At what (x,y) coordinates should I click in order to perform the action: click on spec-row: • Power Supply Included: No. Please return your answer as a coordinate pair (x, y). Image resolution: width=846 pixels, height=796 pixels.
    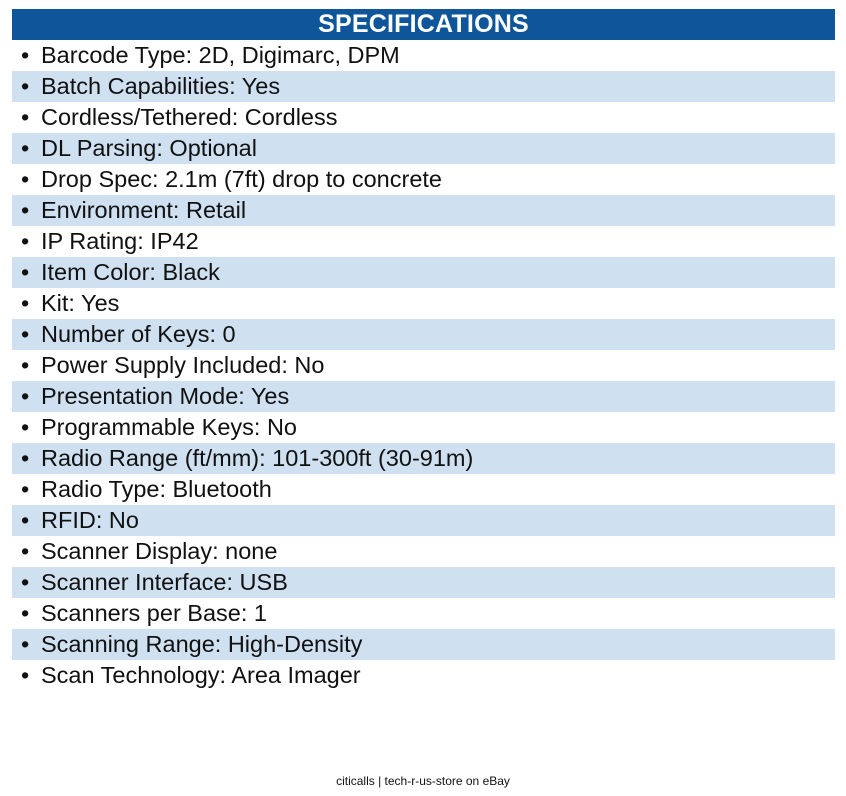
    Looking at the image, I should click on (423, 365).